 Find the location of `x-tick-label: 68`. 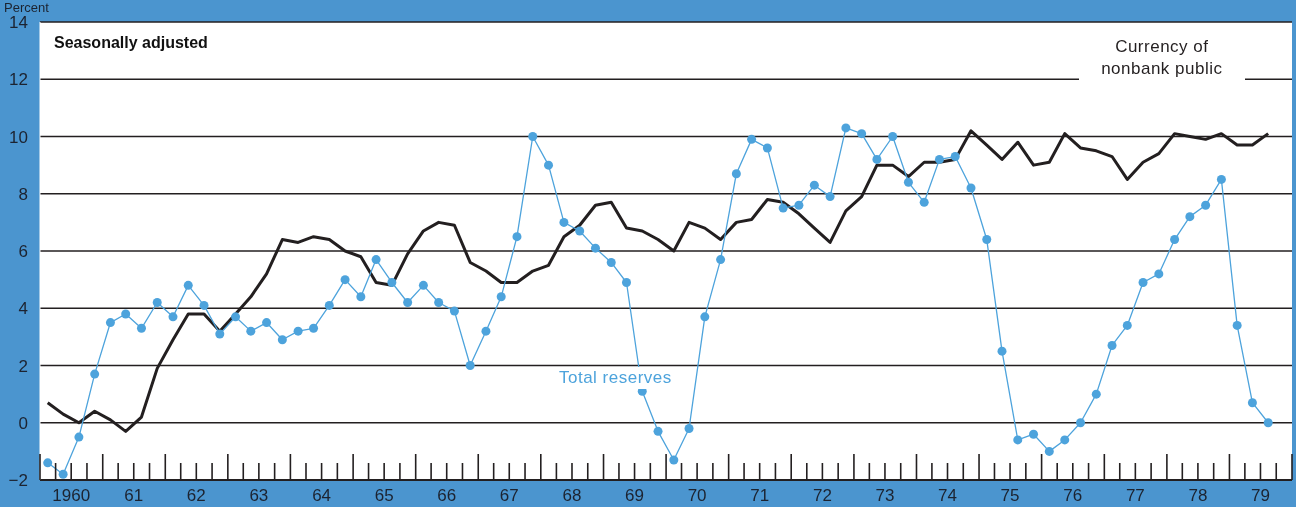

x-tick-label: 68 is located at coordinates (572, 495).